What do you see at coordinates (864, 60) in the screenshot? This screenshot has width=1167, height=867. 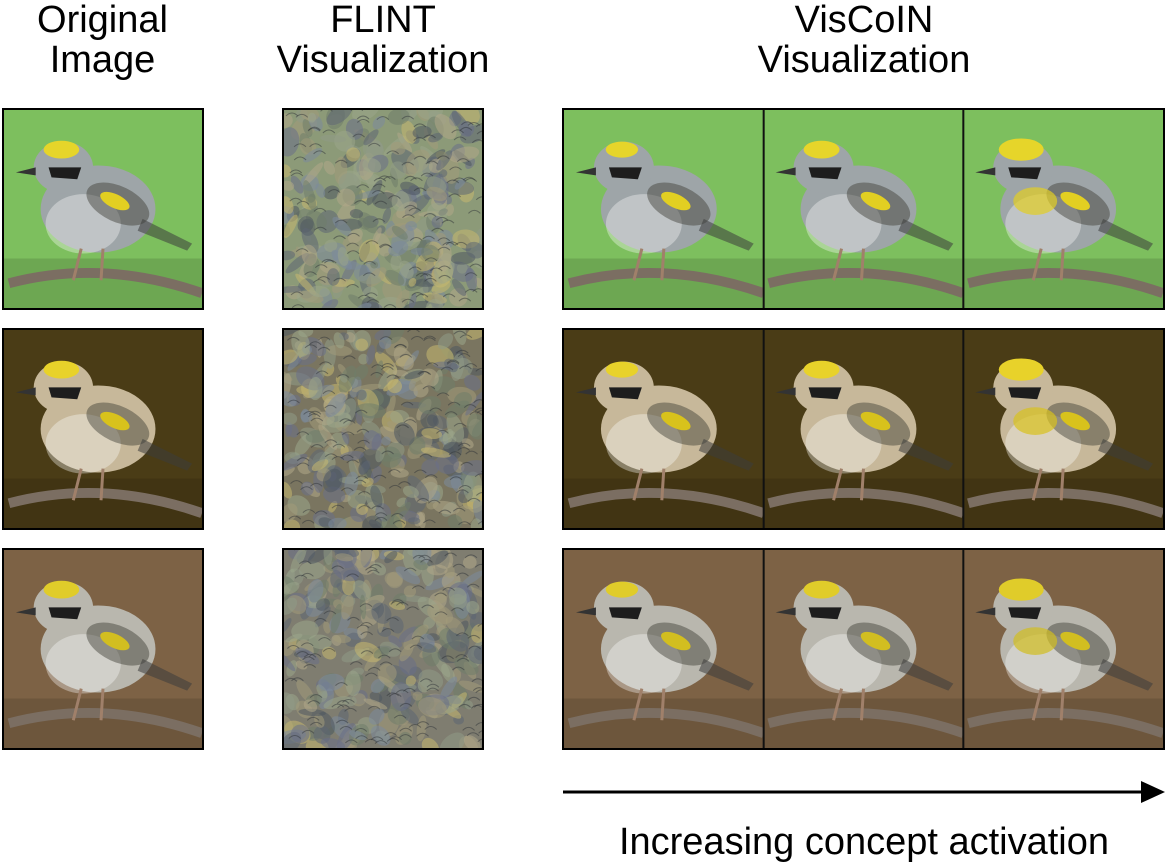 I see `header-viscoin-line2: Visualization` at bounding box center [864, 60].